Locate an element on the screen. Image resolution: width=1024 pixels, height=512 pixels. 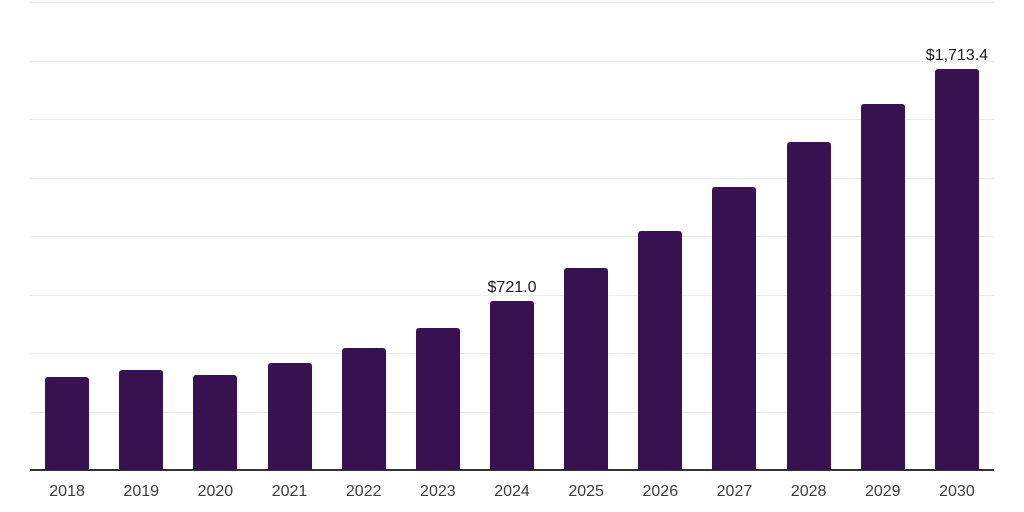
bar-2028 is located at coordinates (808, 306).